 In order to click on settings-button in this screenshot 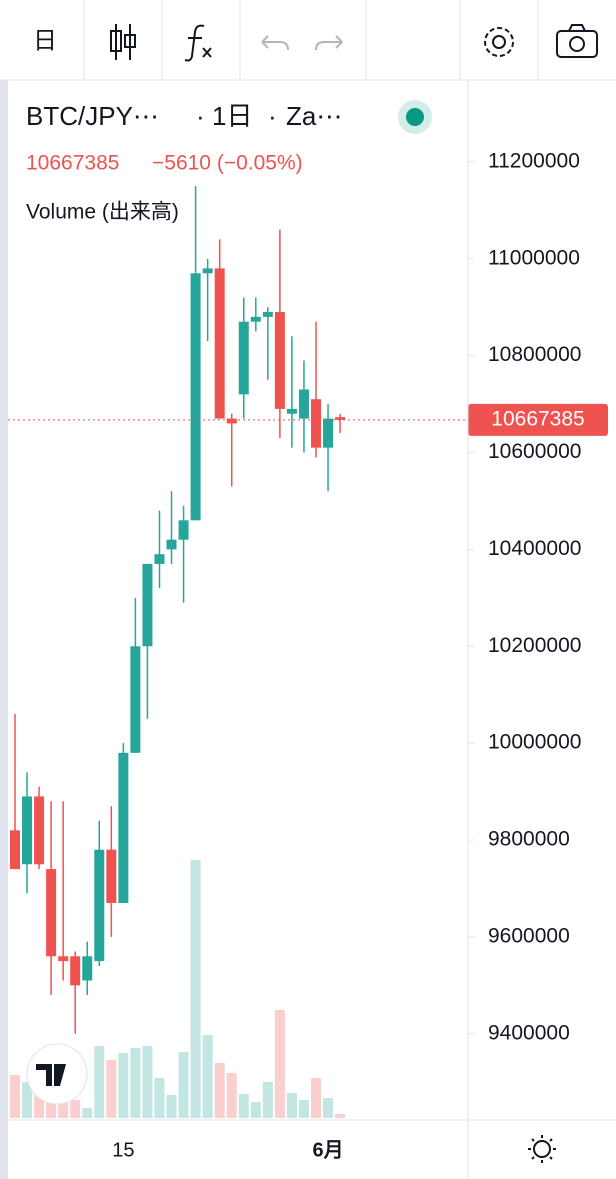, I will do `click(499, 42)`.